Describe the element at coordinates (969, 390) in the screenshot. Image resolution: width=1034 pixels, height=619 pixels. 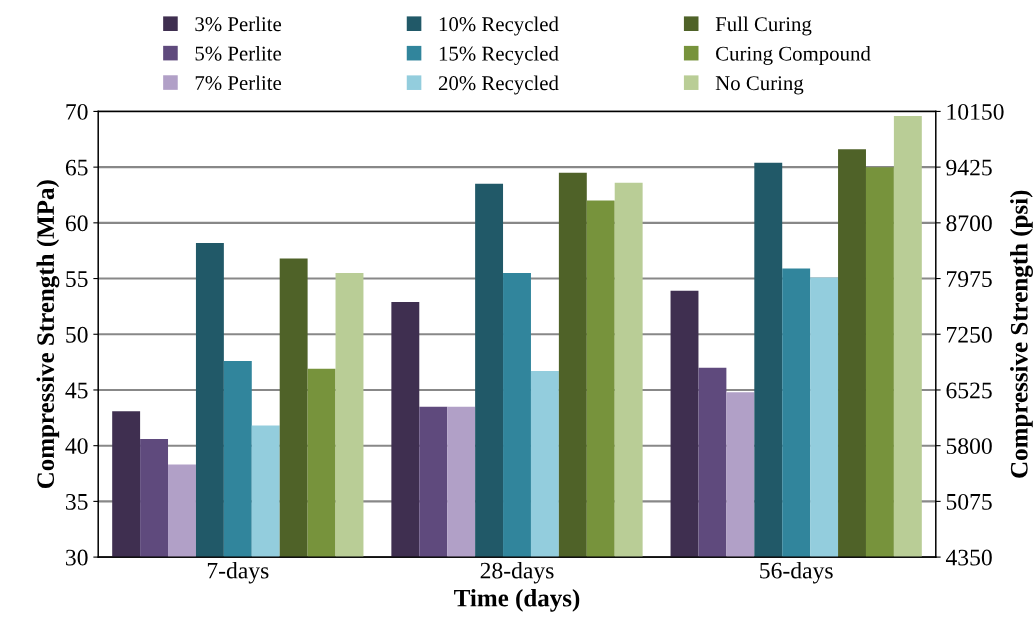
I see `y2-tick-label: 6525` at that location.